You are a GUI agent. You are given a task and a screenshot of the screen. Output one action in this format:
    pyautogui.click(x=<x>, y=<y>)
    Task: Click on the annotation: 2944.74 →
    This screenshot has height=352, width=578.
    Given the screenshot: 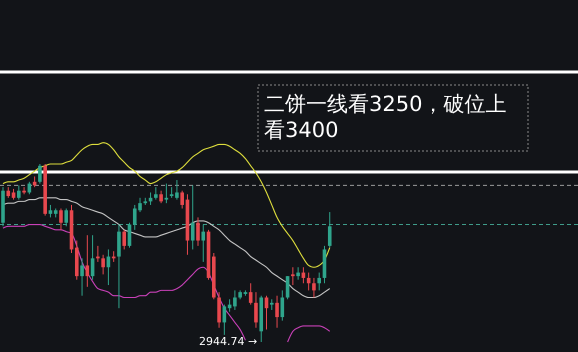 What is the action you would take?
    pyautogui.click(x=228, y=341)
    